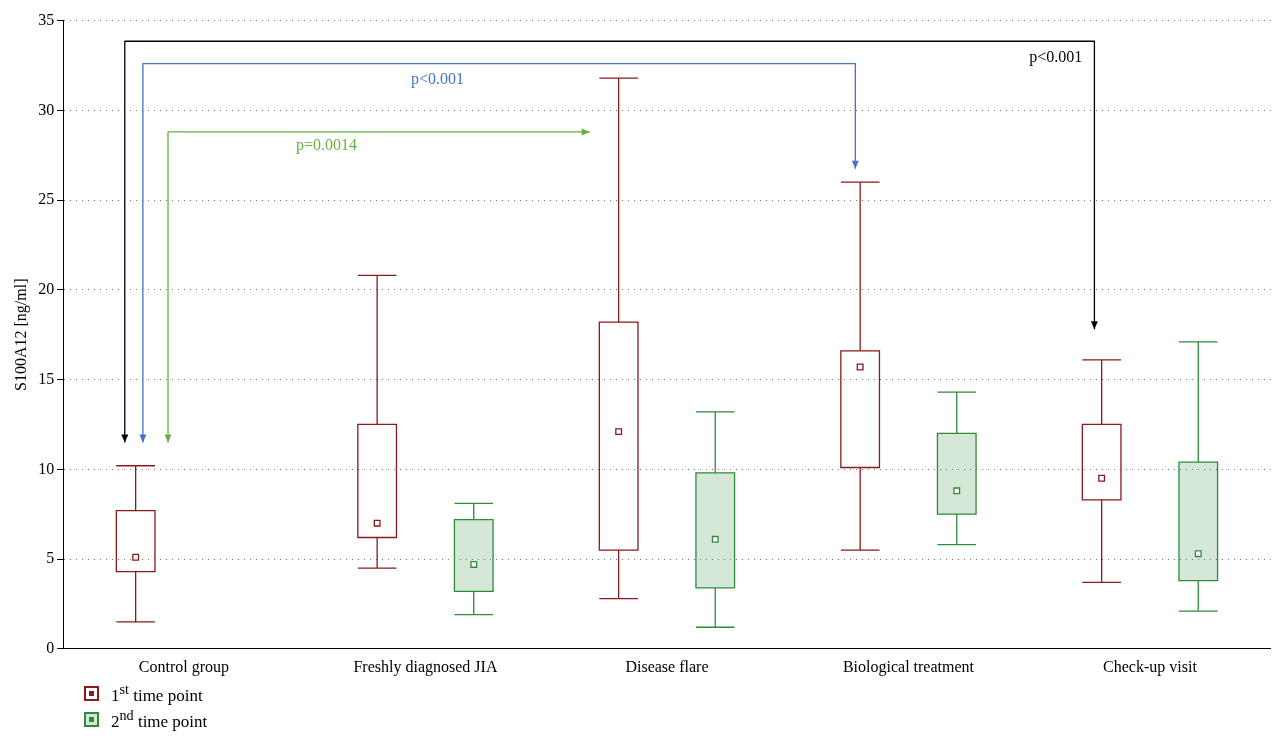  Describe the element at coordinates (46, 289) in the screenshot. I see `y-tick-label: 20` at that location.